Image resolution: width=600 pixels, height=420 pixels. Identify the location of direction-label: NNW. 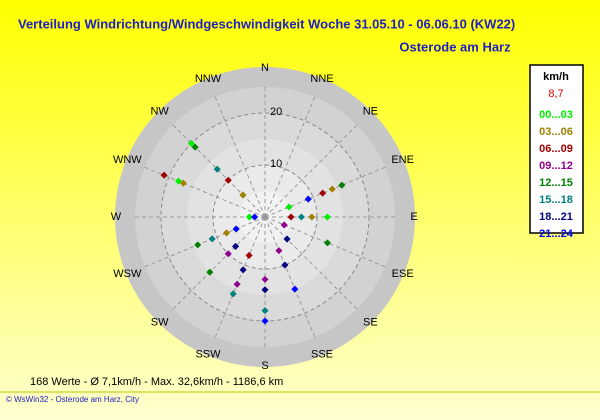
(208, 79).